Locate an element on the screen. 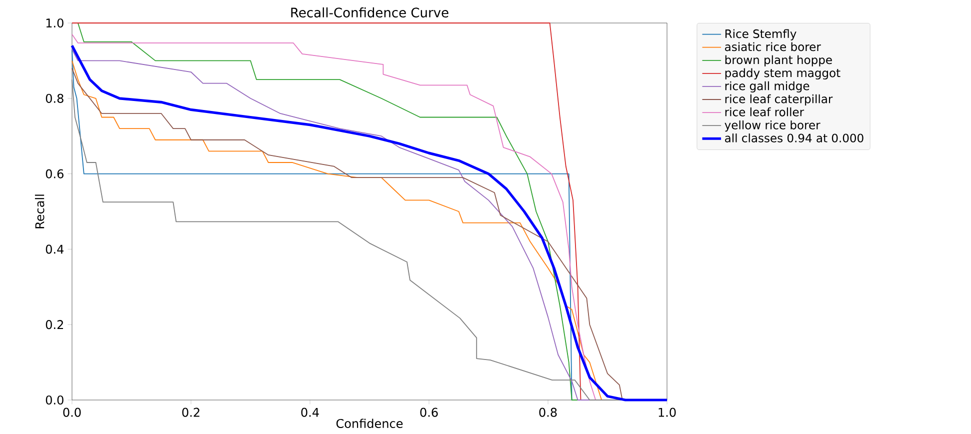 This screenshot has width=971, height=434. legend-label: brown plant hoppe is located at coordinates (778, 60).